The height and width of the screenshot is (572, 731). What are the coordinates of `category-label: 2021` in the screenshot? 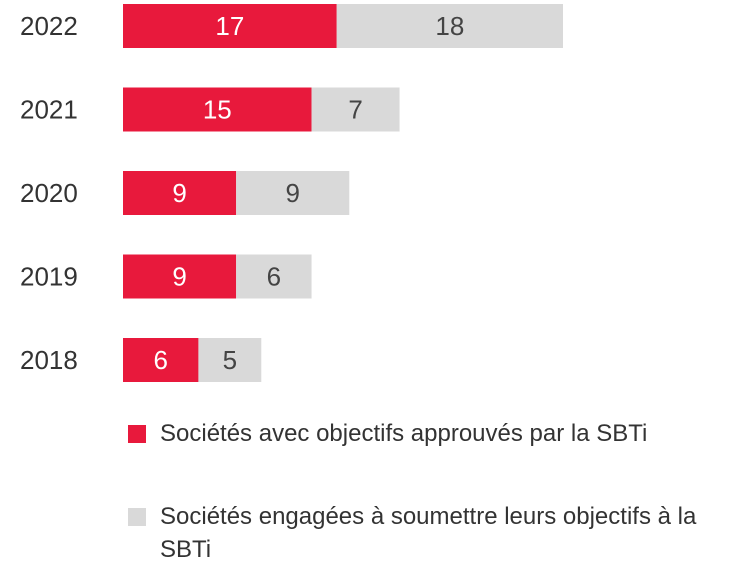 It's located at (49, 110).